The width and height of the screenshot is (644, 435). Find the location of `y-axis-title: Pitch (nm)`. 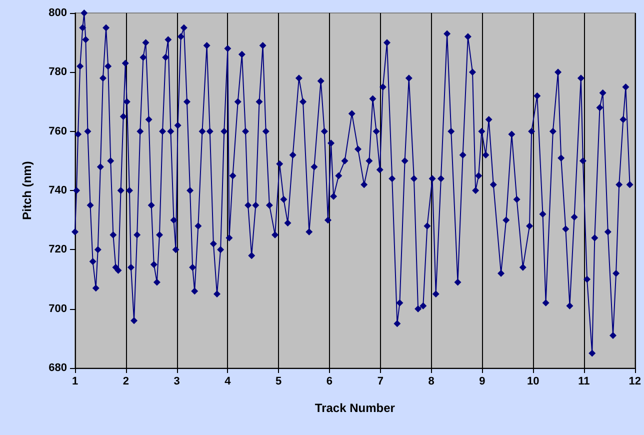

y-axis-title: Pitch (nm) is located at coordinates (27, 190).